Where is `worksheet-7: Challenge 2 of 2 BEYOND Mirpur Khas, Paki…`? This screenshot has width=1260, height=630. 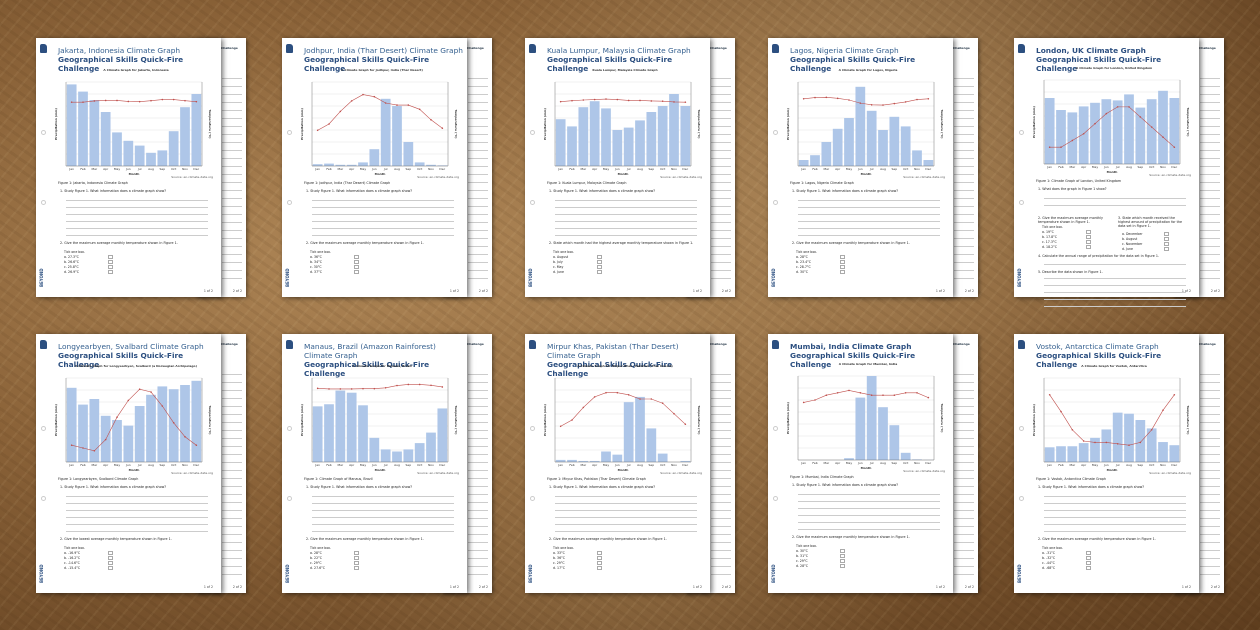 worksheet-7: Challenge 2 of 2 BEYOND Mirpur Khas, Paki… is located at coordinates (630, 463).